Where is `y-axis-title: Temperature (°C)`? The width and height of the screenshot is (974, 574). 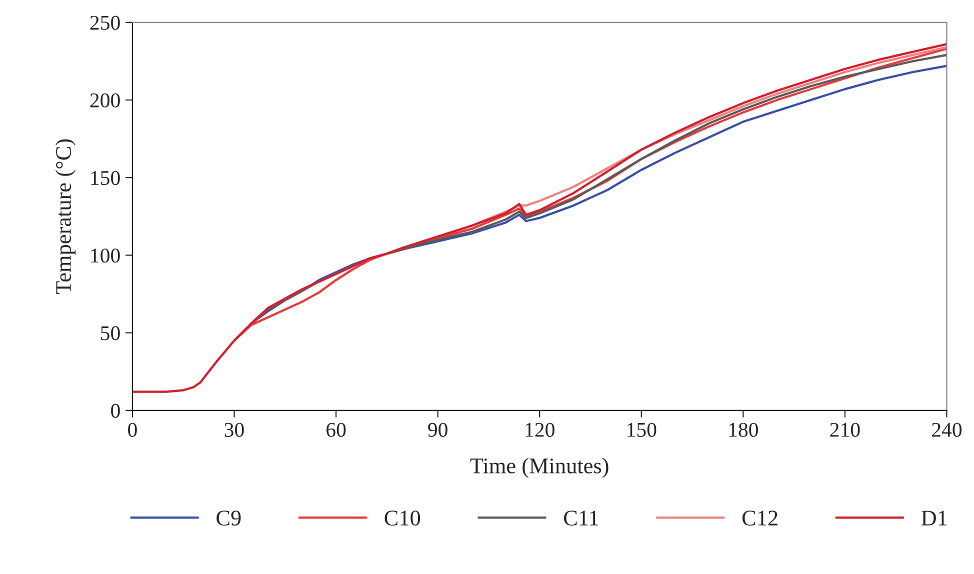 y-axis-title: Temperature (°C) is located at coordinates (65, 216).